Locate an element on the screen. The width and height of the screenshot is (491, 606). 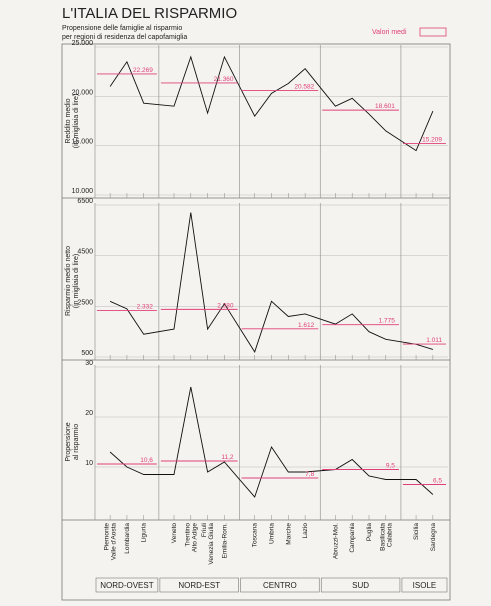
mean-label: 15.209 is located at coordinates (432, 140).